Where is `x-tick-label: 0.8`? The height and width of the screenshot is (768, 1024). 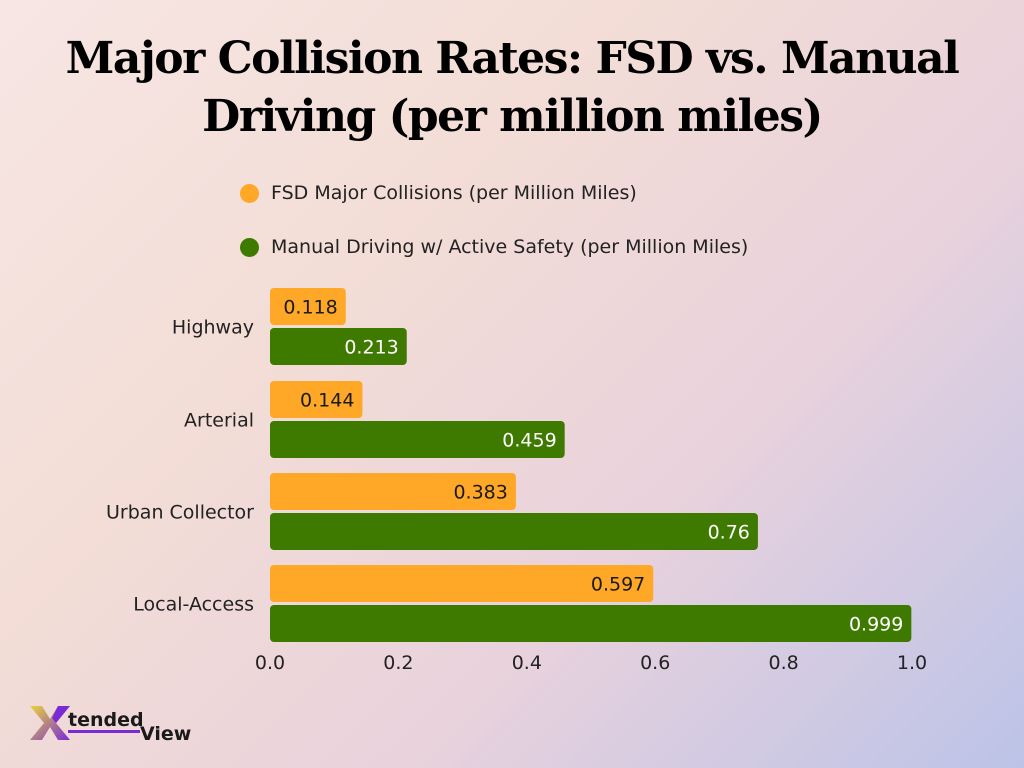
x-tick-label: 0.8 is located at coordinates (783, 663).